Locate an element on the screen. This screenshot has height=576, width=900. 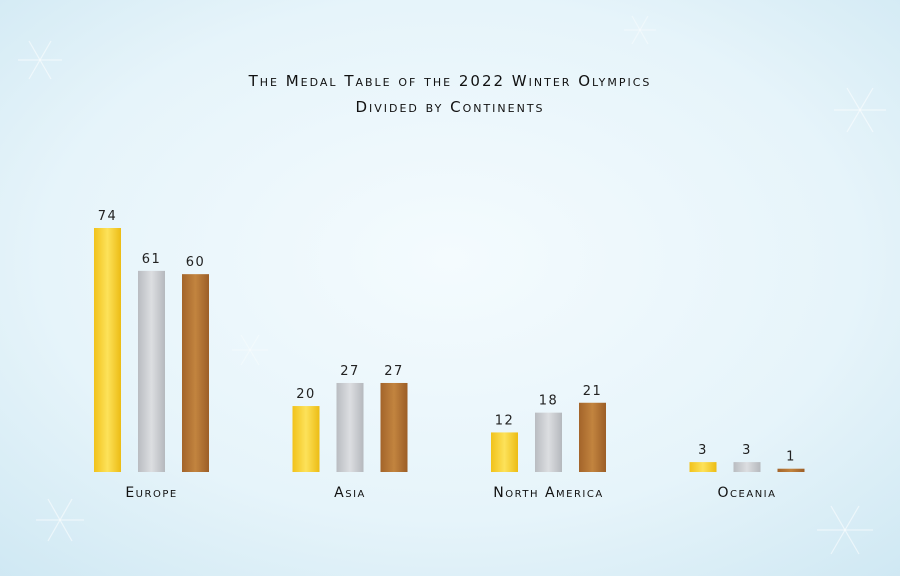
value-label-oceania-bronze: 1 is located at coordinates (791, 457).